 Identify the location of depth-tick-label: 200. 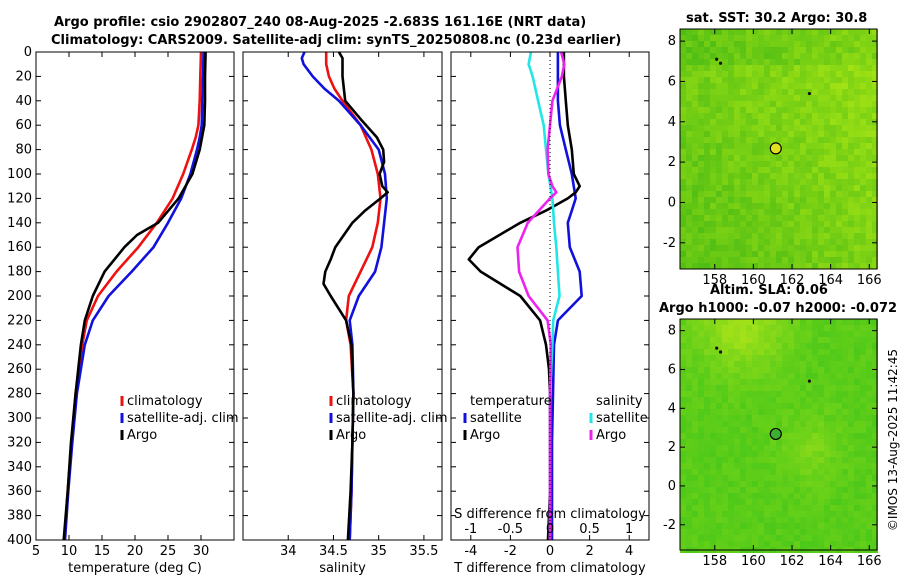
(19, 296).